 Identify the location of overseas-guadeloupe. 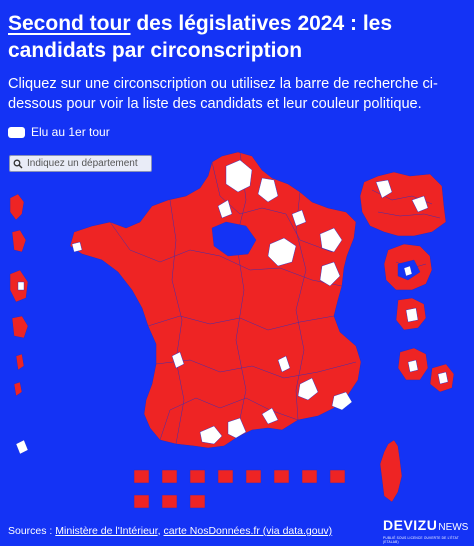
(17, 207).